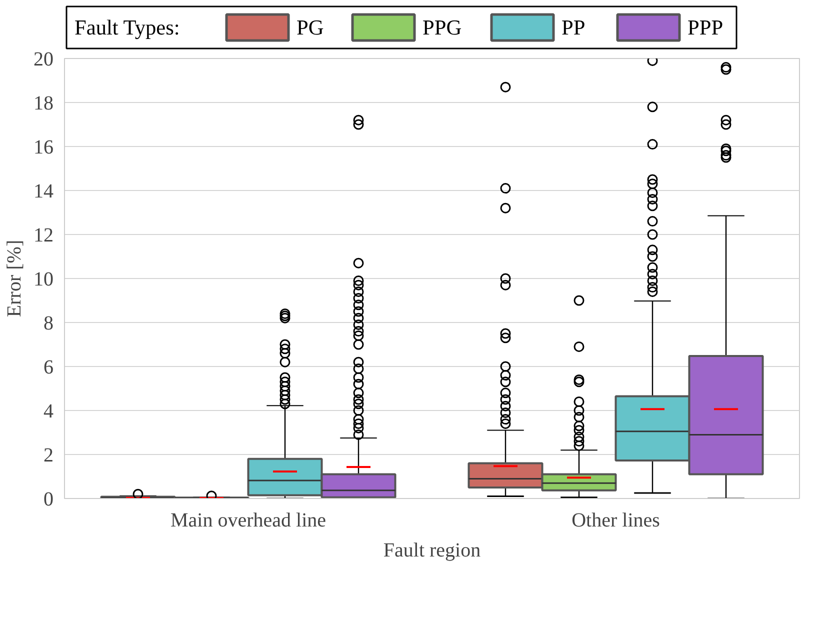  I want to click on y-tick-label: 4, so click(49, 411).